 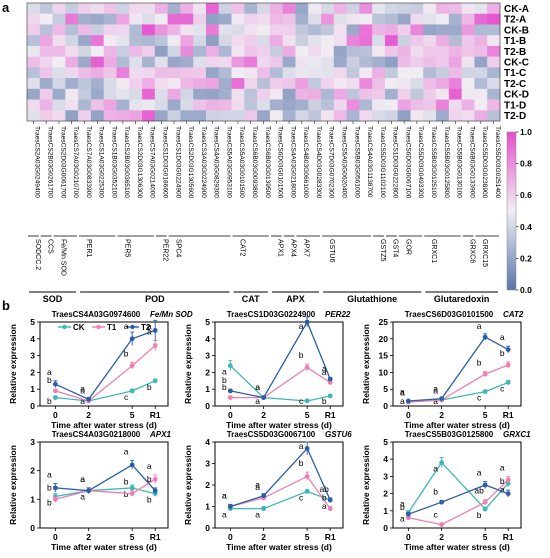 I want to click on plot-title: TraesCS1D03G0224900, so click(x=271, y=314).